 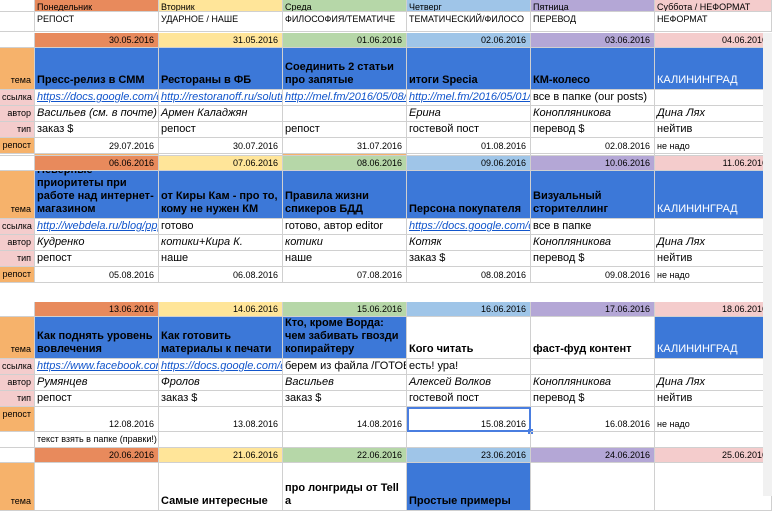 I want to click on author-cell: Кудренко, so click(x=97, y=243).